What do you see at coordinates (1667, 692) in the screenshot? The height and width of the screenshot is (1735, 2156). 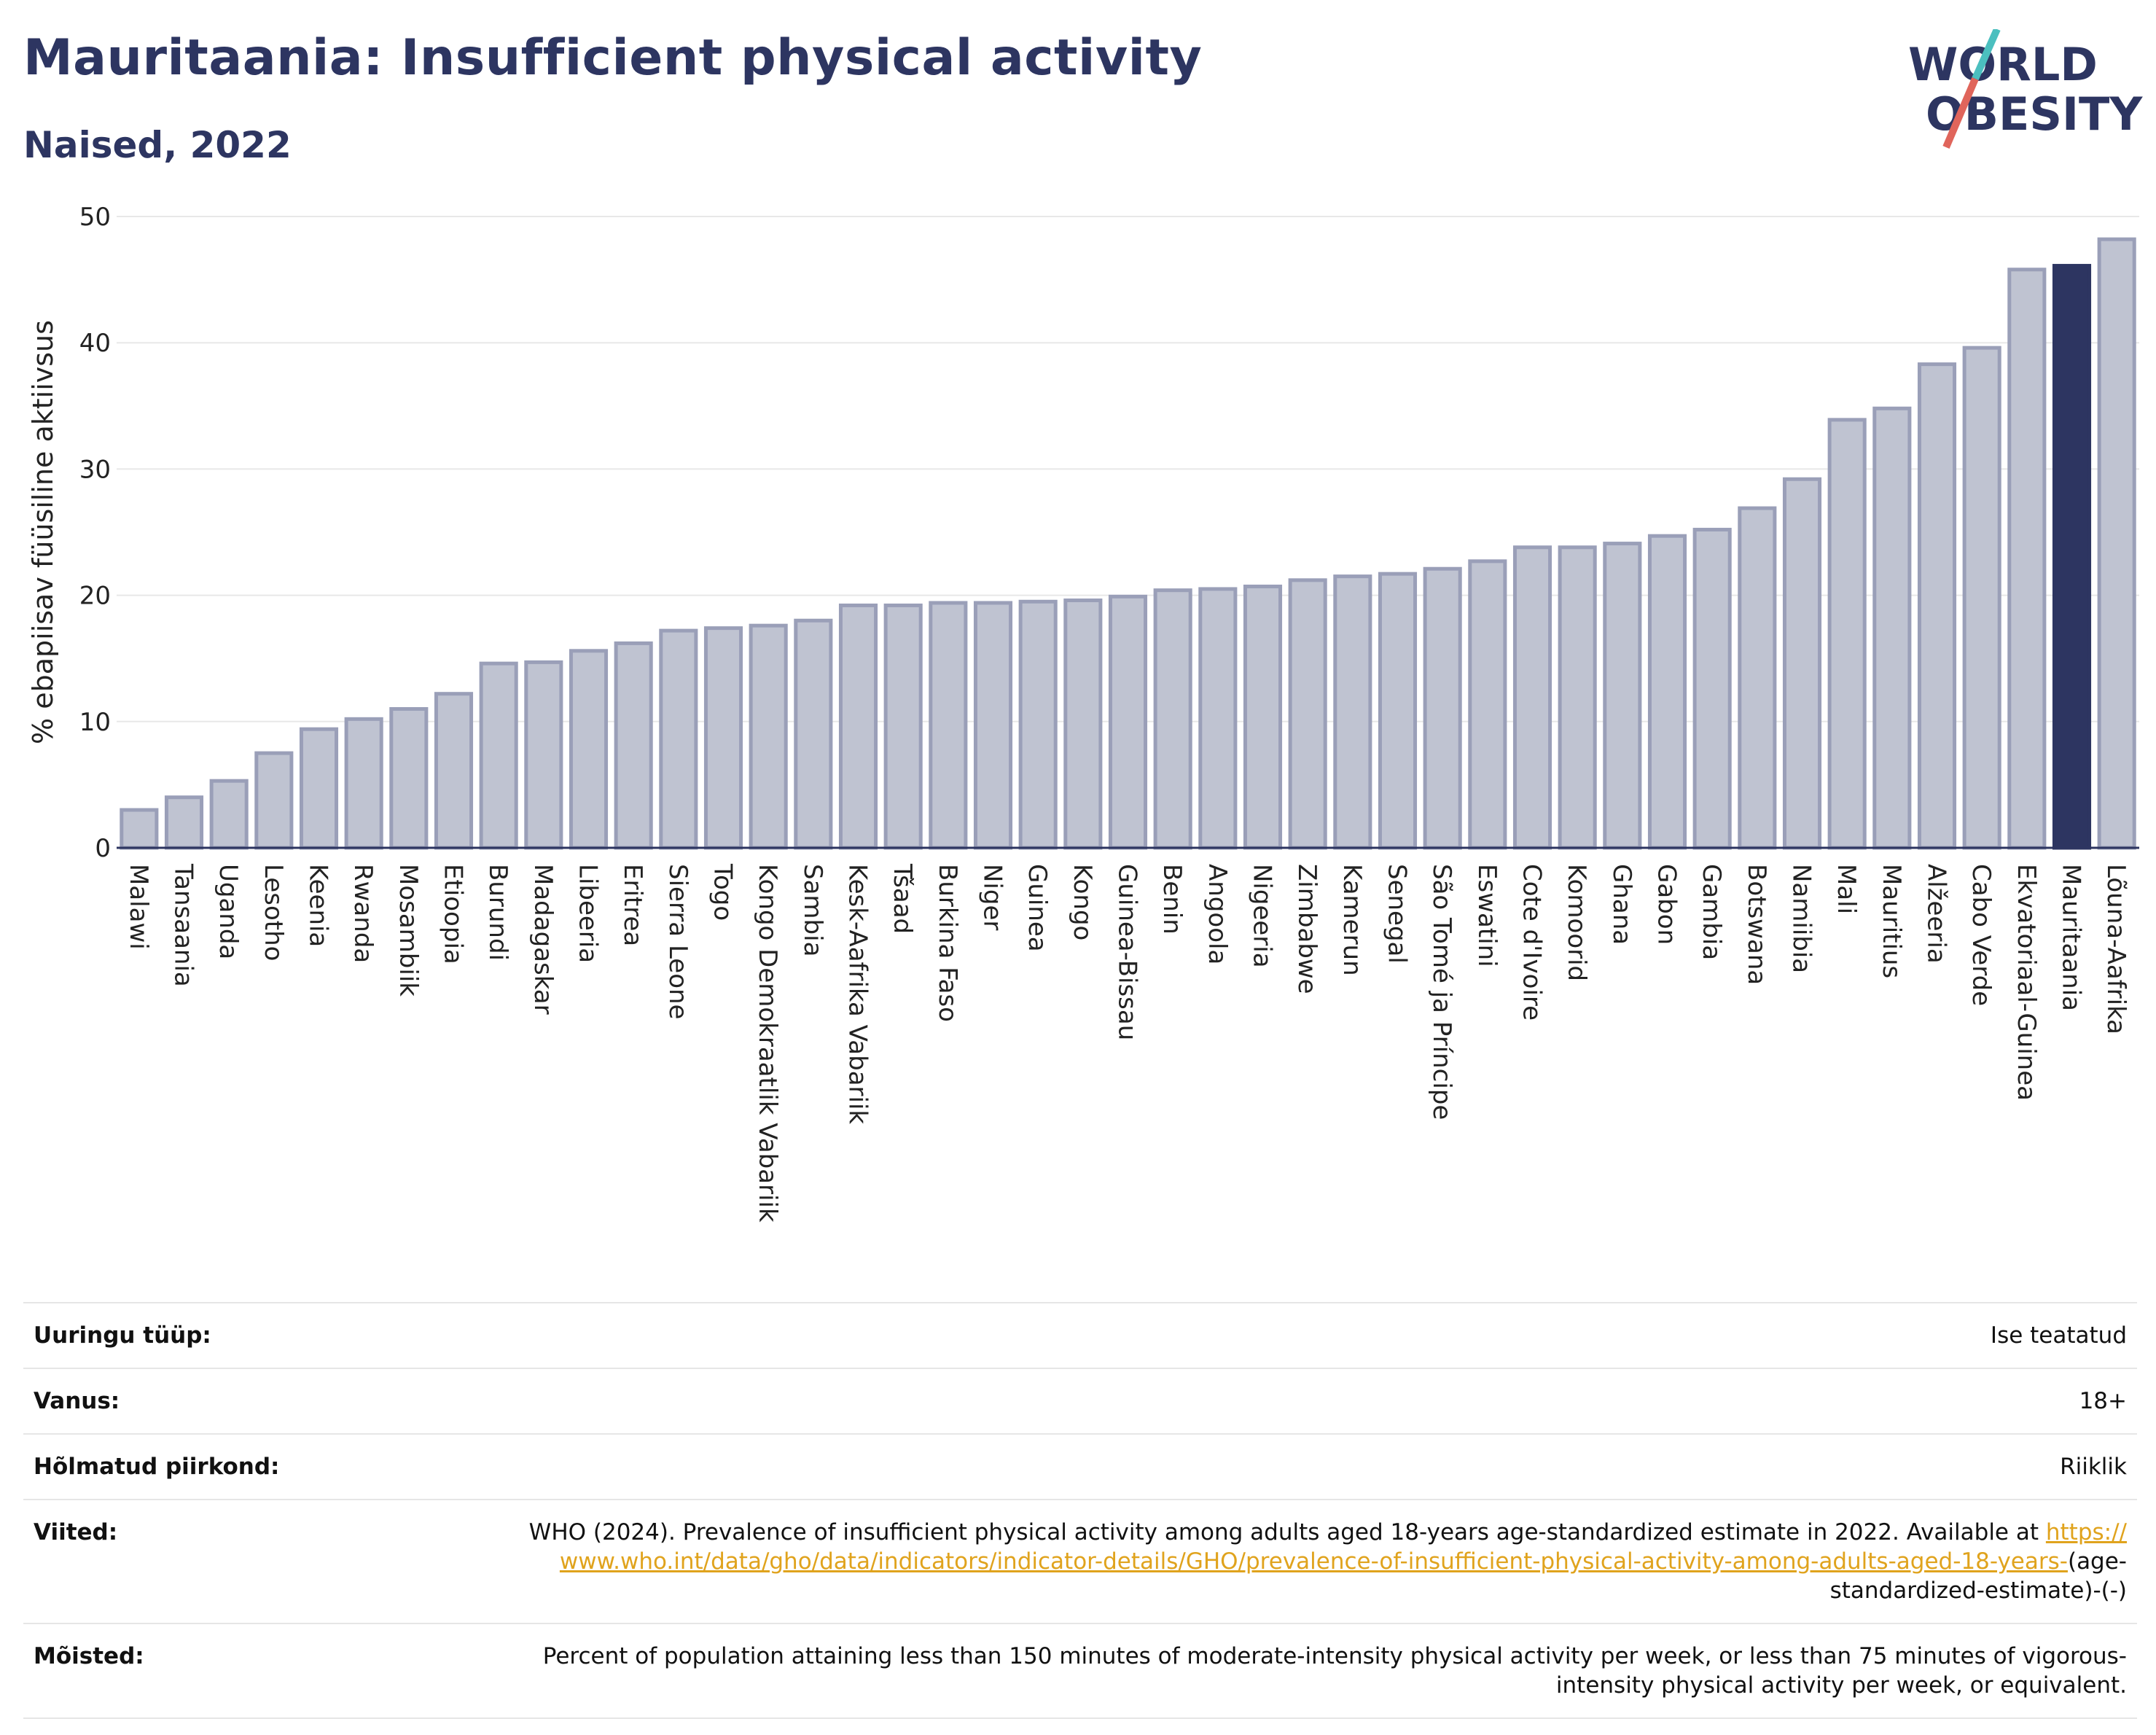 I see `bar-gabon` at bounding box center [1667, 692].